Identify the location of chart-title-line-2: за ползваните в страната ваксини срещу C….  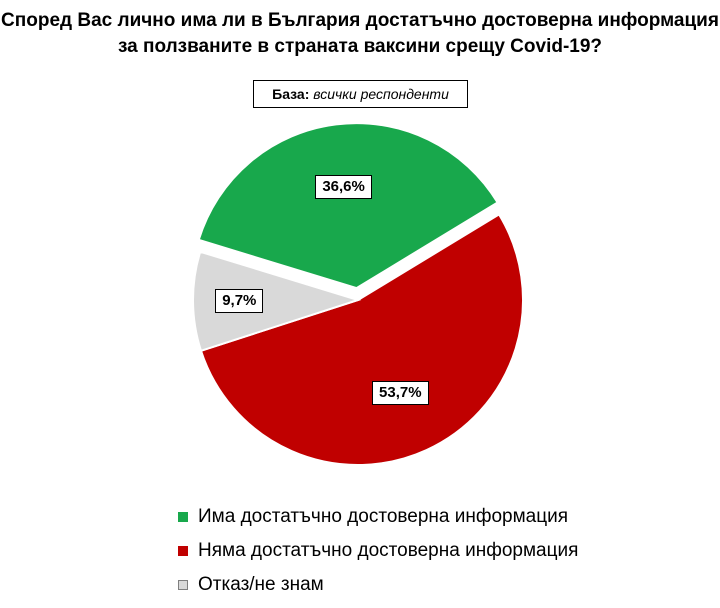
(360, 46).